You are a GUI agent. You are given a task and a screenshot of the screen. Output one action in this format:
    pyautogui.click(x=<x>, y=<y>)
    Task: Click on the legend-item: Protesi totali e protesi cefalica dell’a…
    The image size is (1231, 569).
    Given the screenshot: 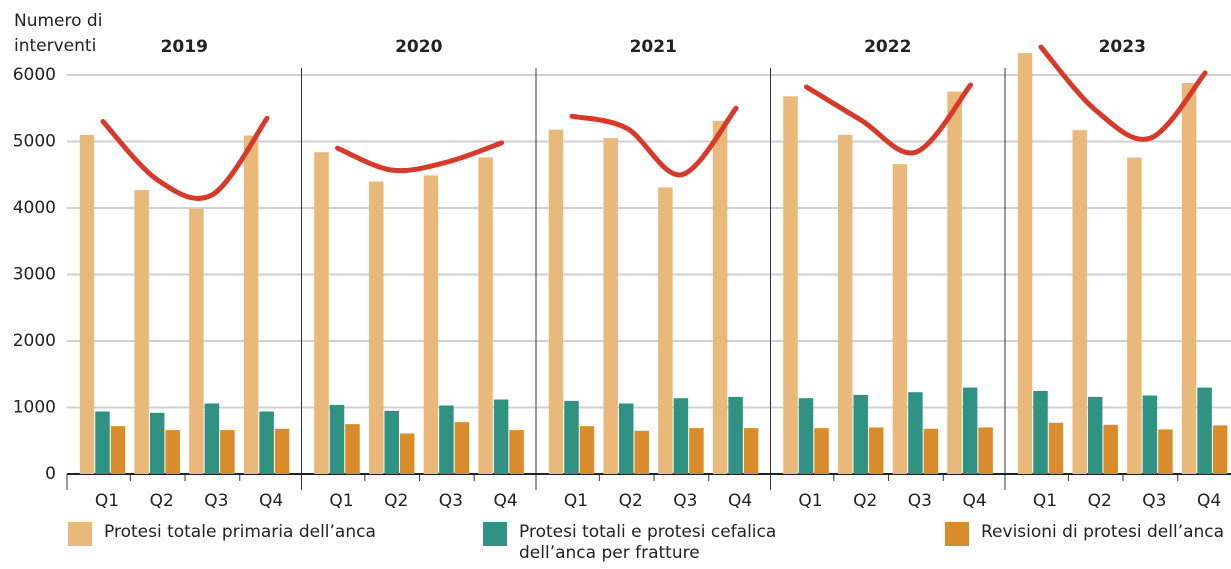 What is the action you would take?
    pyautogui.click(x=661, y=543)
    